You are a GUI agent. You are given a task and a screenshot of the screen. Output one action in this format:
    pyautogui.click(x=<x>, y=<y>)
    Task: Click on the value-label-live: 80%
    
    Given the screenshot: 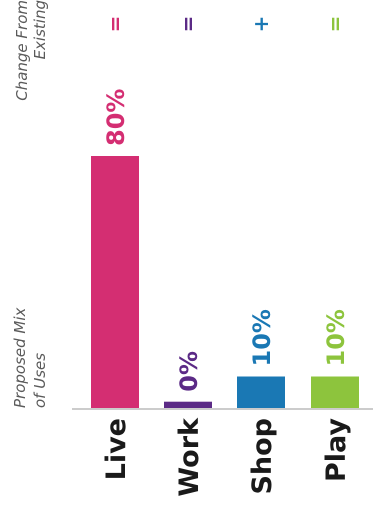 What is the action you would take?
    pyautogui.click(x=116, y=117)
    